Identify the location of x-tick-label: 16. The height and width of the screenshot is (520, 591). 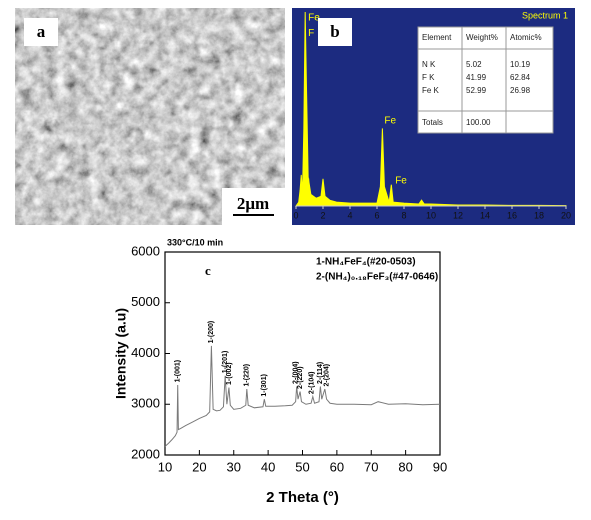
(512, 215).